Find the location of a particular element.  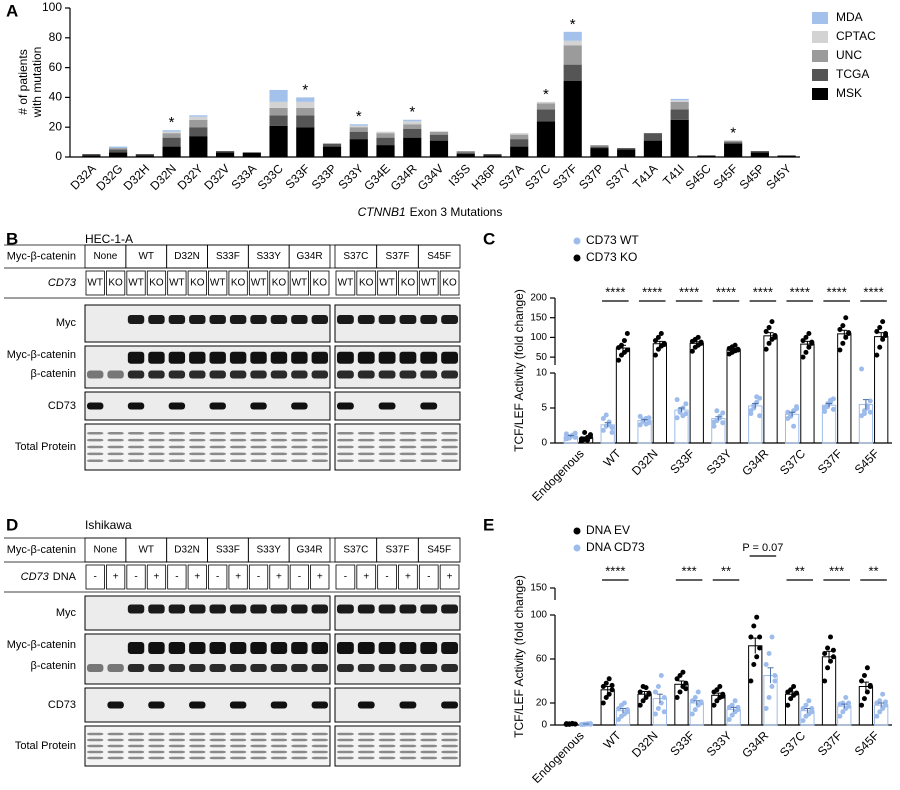

cell-line: HEC-1-A is located at coordinates (109, 239).